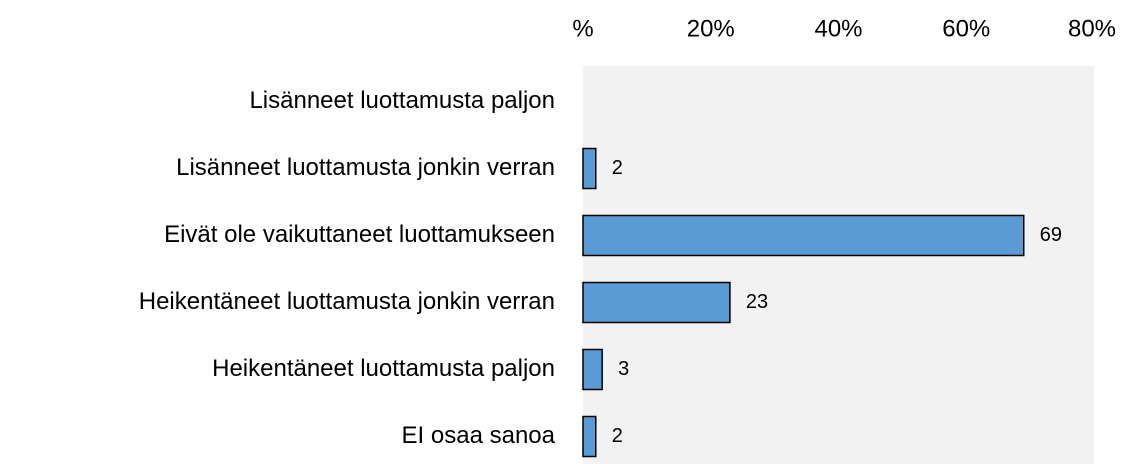 The image size is (1124, 464). Describe the element at coordinates (711, 28) in the screenshot. I see `x-tick-label: 20%` at that location.